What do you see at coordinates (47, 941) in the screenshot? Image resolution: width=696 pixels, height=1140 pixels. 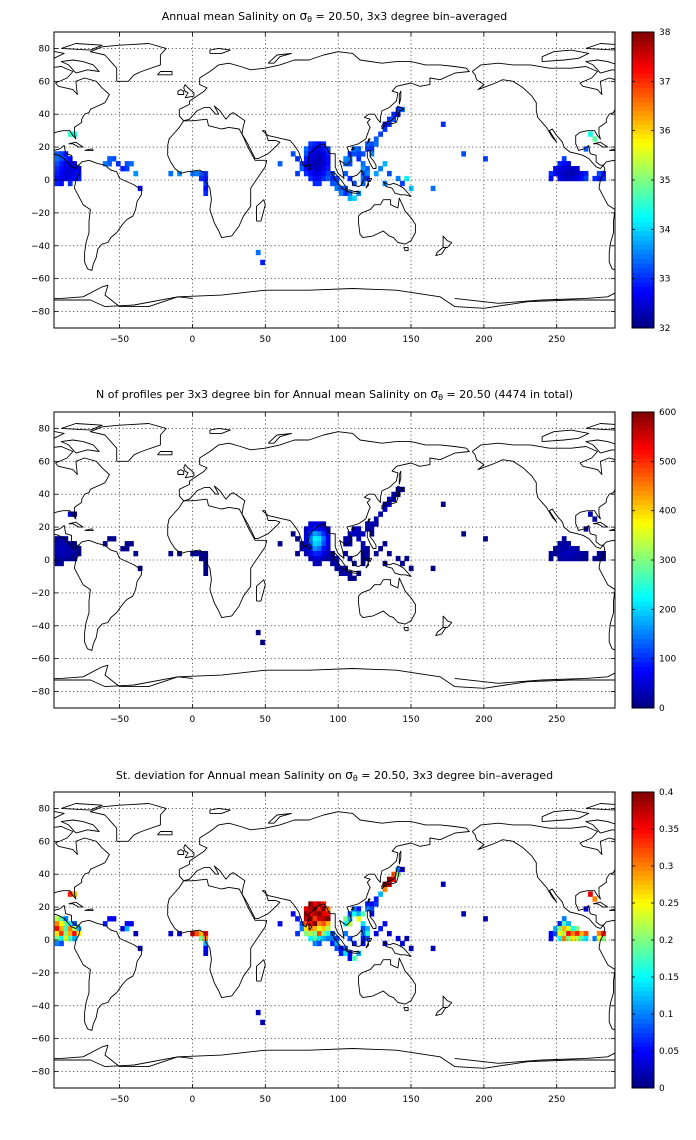 I see `y-tick-label: 0` at bounding box center [47, 941].